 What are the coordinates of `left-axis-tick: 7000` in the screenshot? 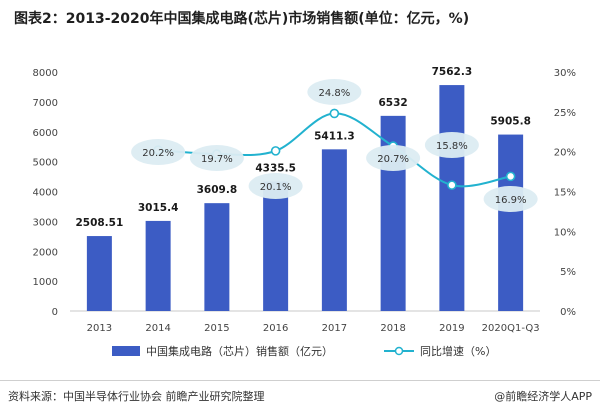 It's located at (45, 103).